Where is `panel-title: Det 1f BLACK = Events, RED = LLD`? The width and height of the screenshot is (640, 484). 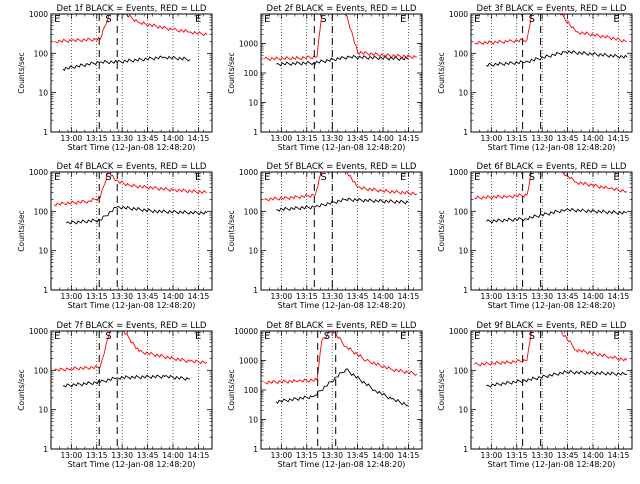 panel-title: Det 1f BLACK = Events, RED = LLD is located at coordinates (132, 9).